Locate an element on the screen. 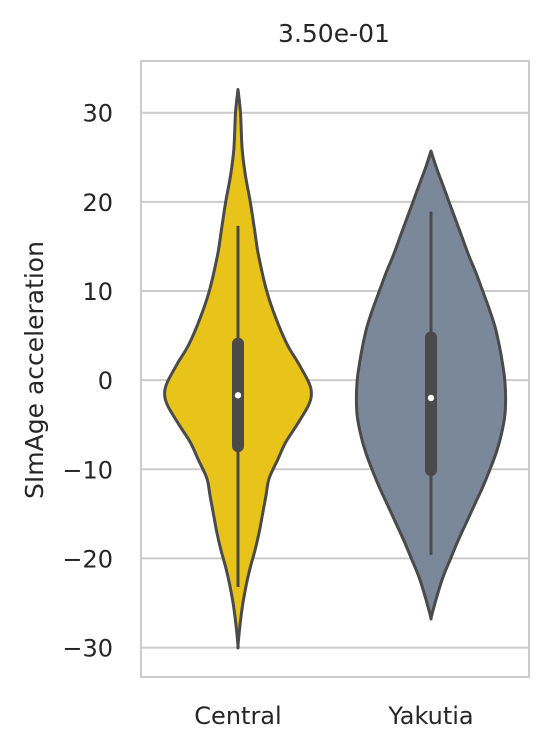  y-tick-labels: 30 20 10 0 −10 −20 −30 is located at coordinates (87, 381).